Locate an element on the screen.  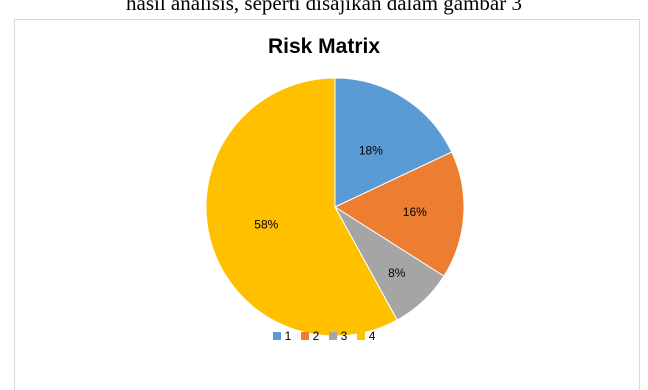
chart-title: Risk Matrix is located at coordinates (324, 46).